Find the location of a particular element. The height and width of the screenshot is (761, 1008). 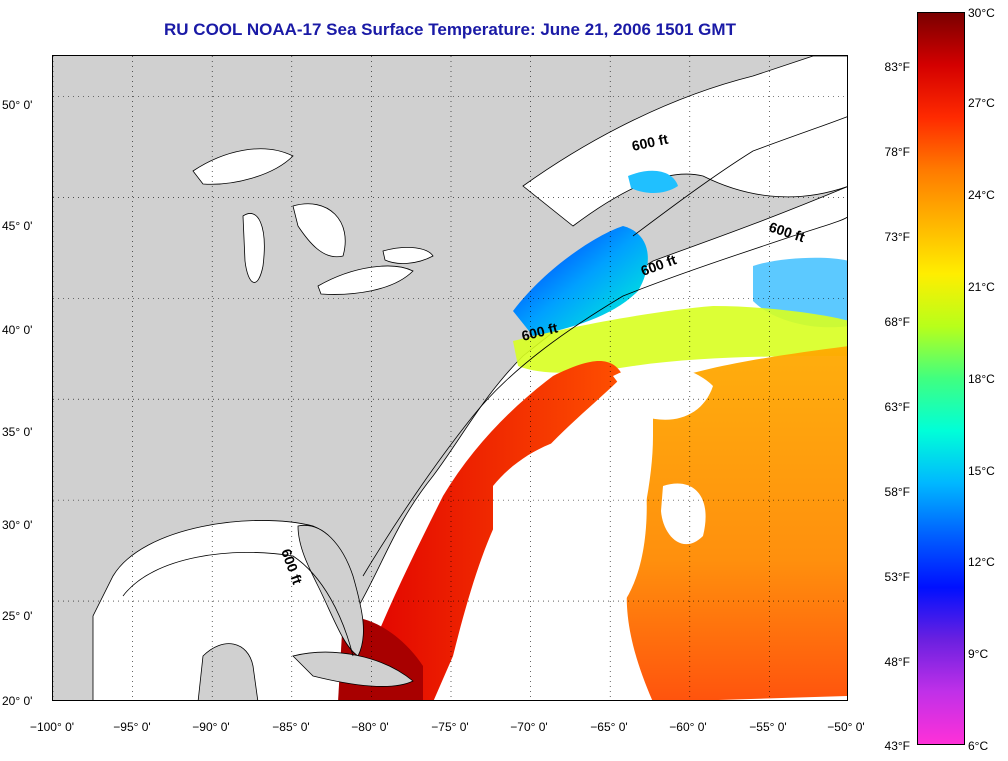

colorbar-c-12: 12°C is located at coordinates (981, 562).